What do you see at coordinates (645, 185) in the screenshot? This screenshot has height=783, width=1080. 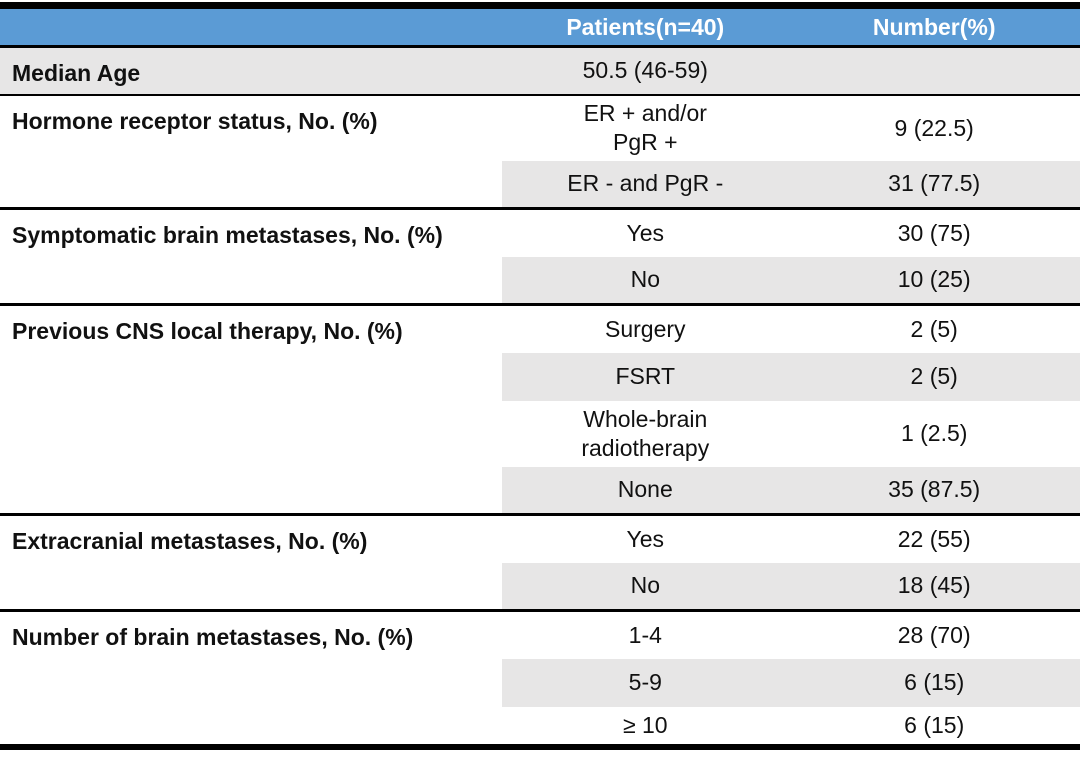 I see `patients-cell: ER - and PgR -` at bounding box center [645, 185].